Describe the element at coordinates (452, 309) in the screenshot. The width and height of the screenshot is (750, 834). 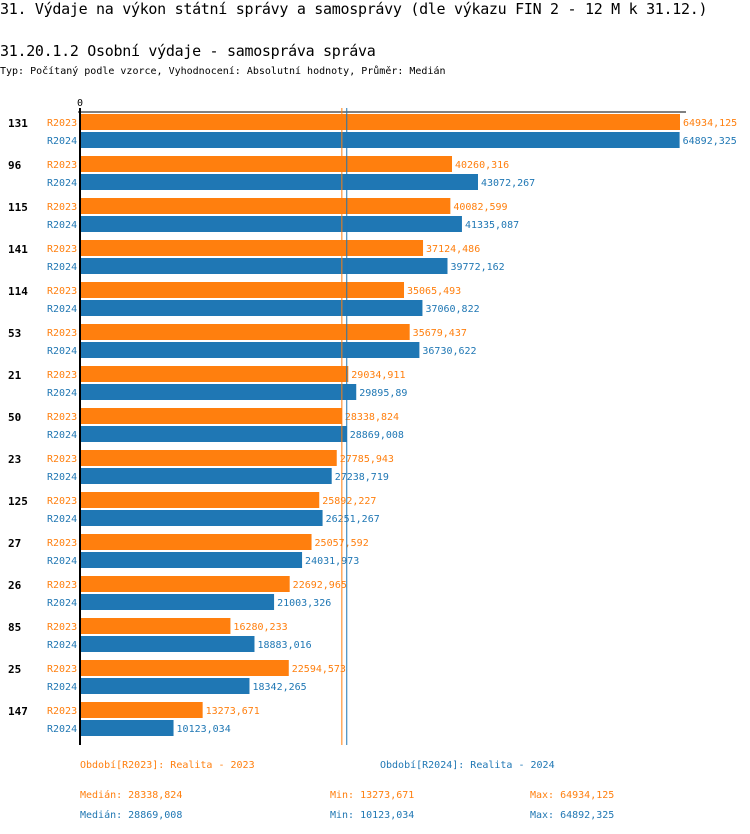
I see `data-label-r2024: 37060,822` at that location.